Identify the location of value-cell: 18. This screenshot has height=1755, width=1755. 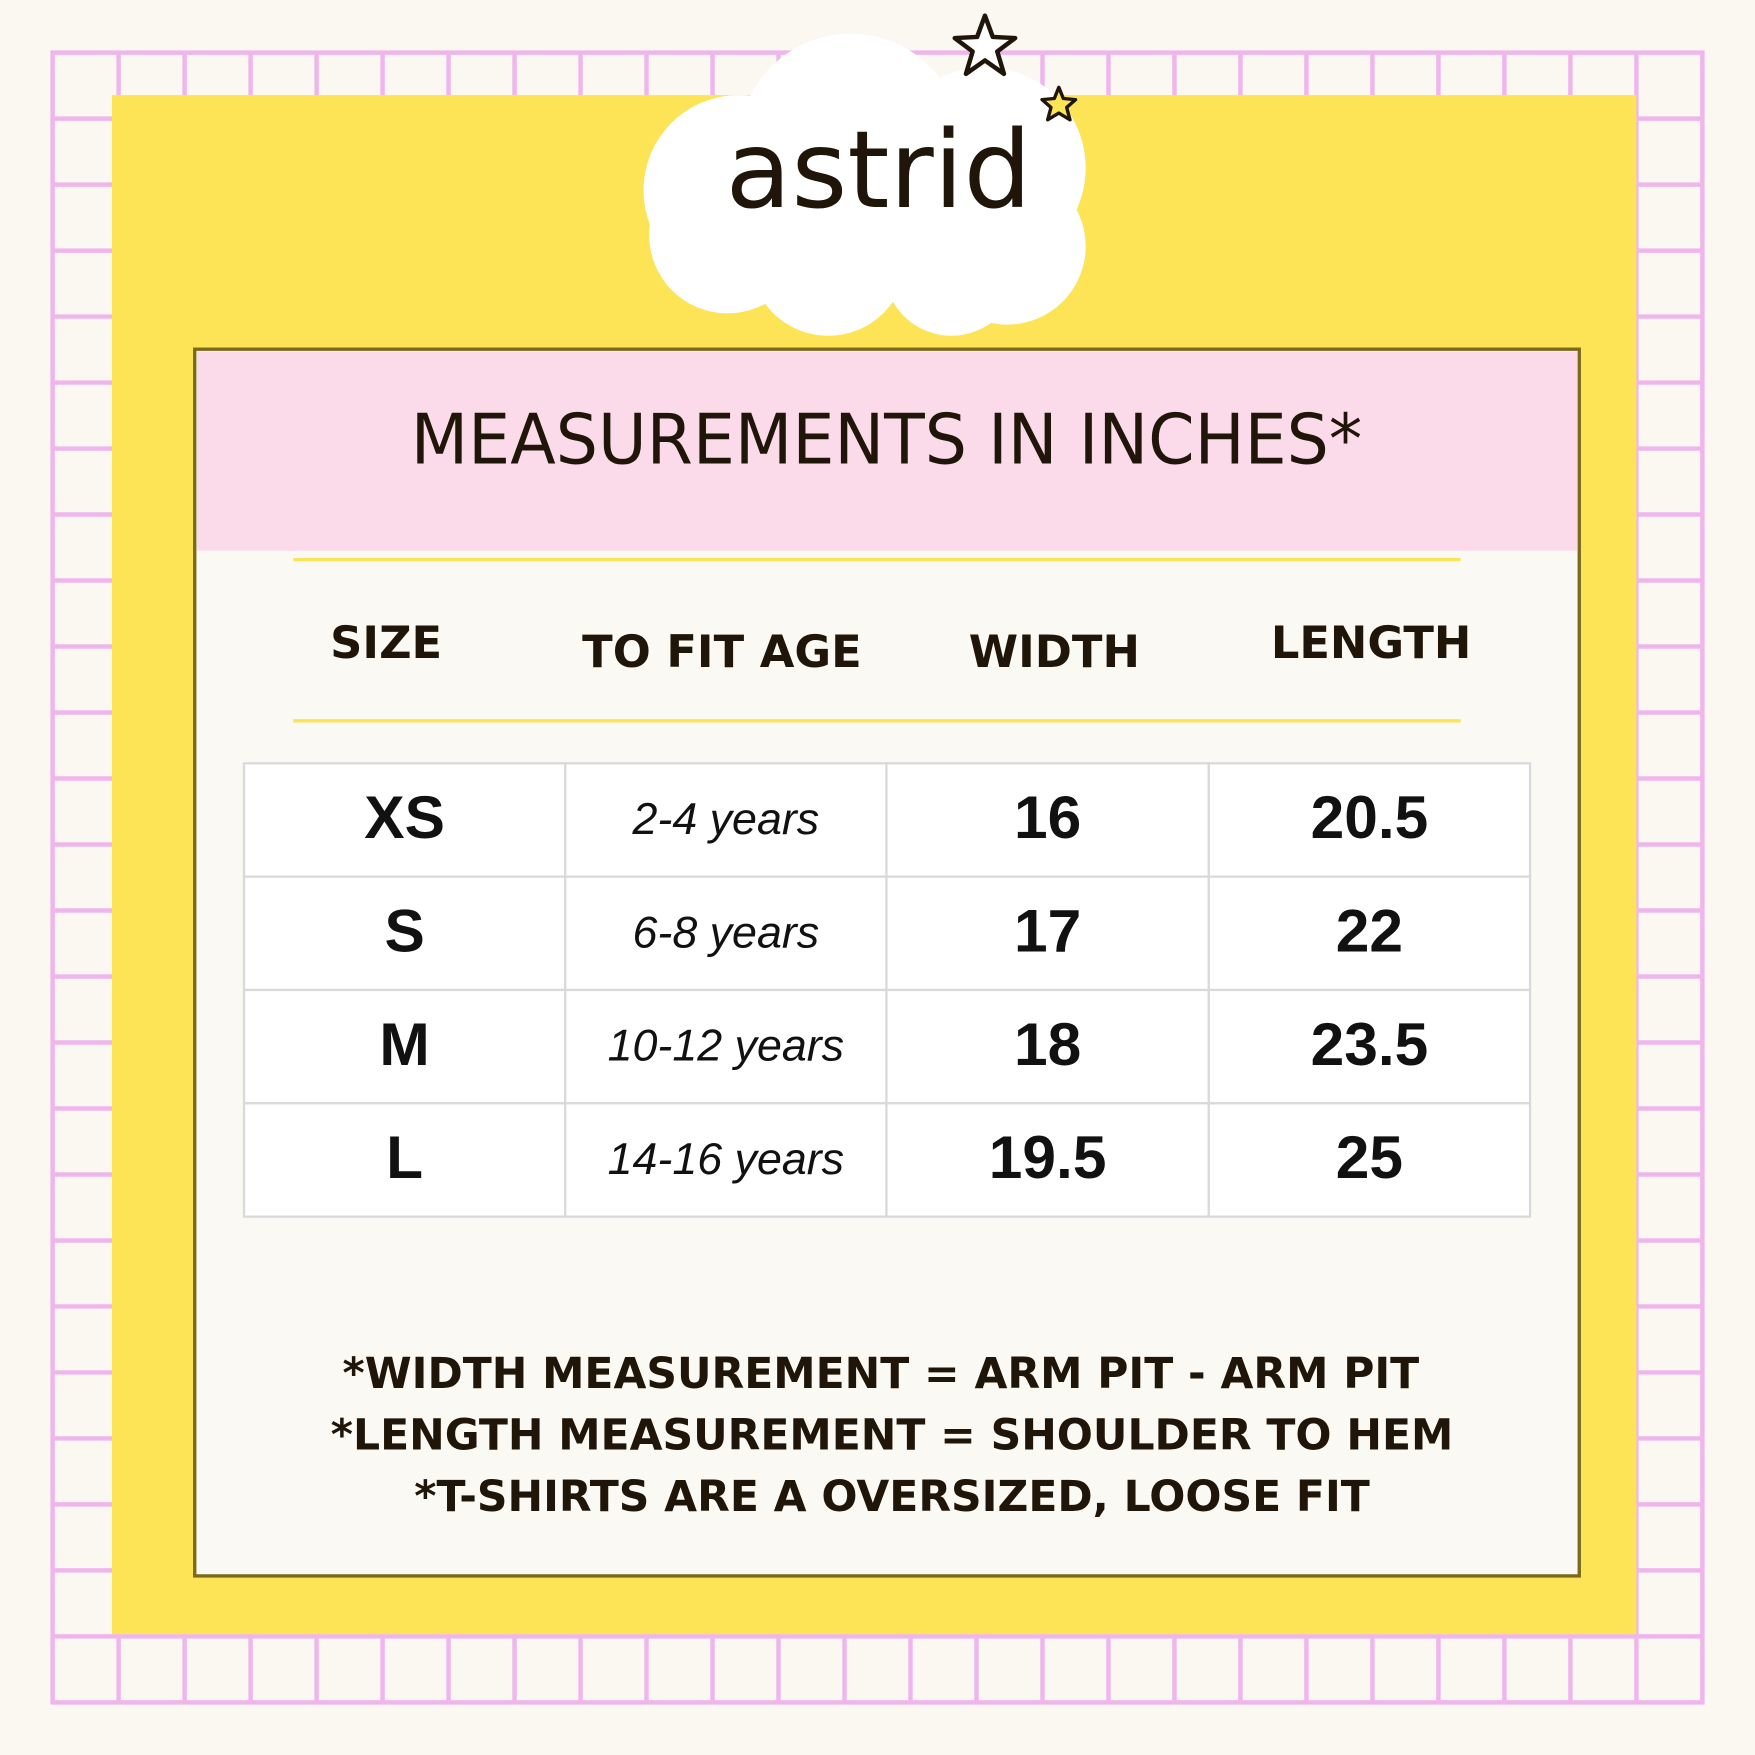
(1047, 1044).